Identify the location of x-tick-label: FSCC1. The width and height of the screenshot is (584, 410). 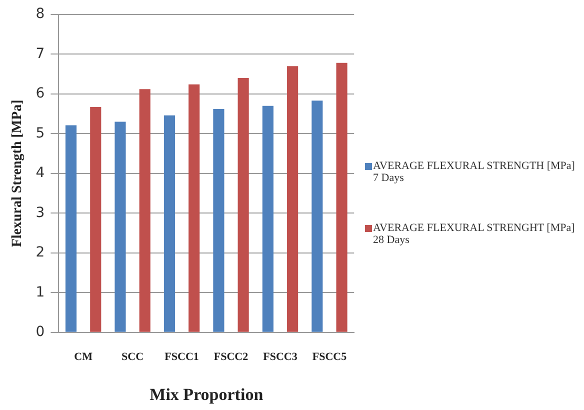
(181, 356).